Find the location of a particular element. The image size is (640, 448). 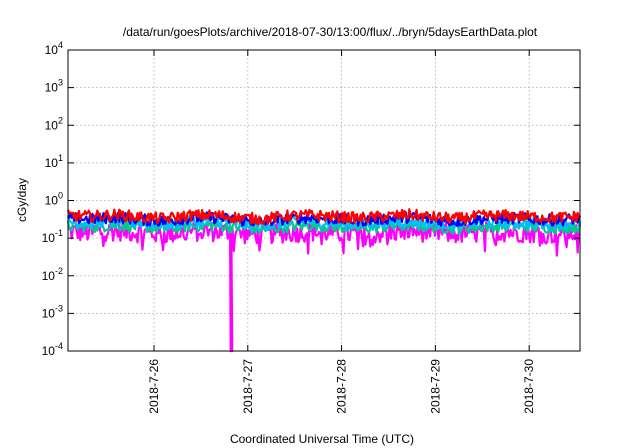

y-tick-label: 10⁻³ is located at coordinates (52, 311).